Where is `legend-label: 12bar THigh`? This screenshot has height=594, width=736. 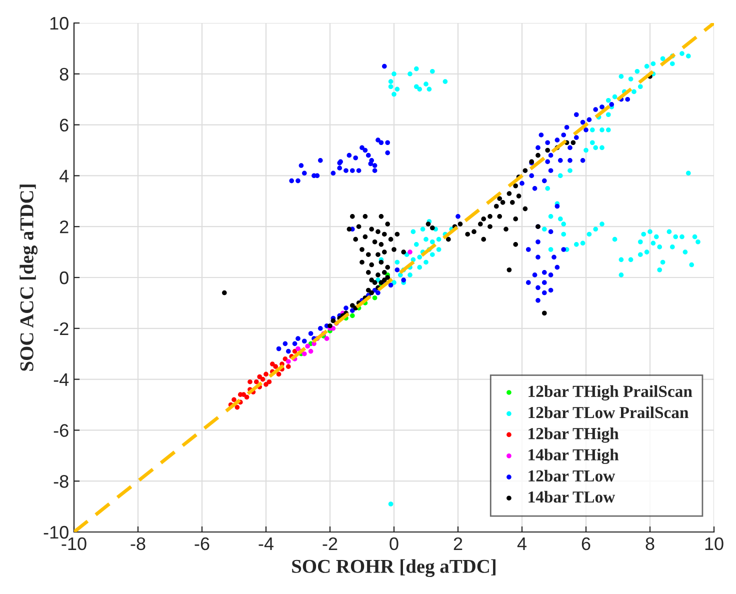 legend-label: 12bar THigh is located at coordinates (573, 435).